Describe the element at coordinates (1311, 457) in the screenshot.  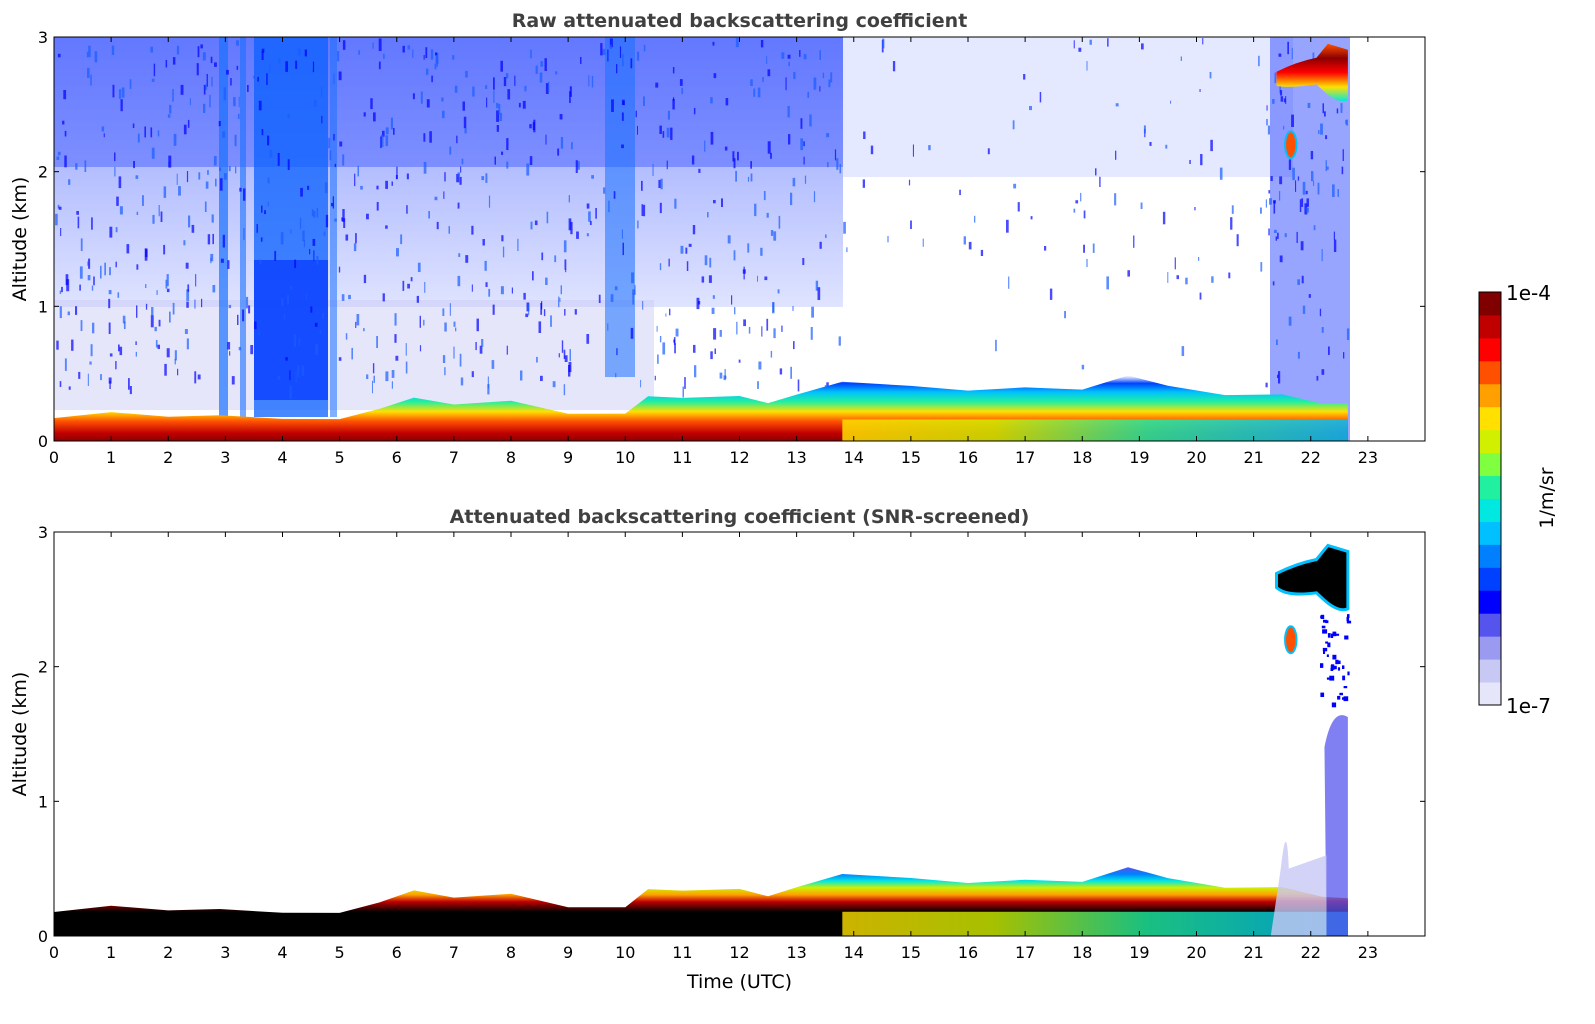
I see `x-tick-label: 22` at that location.